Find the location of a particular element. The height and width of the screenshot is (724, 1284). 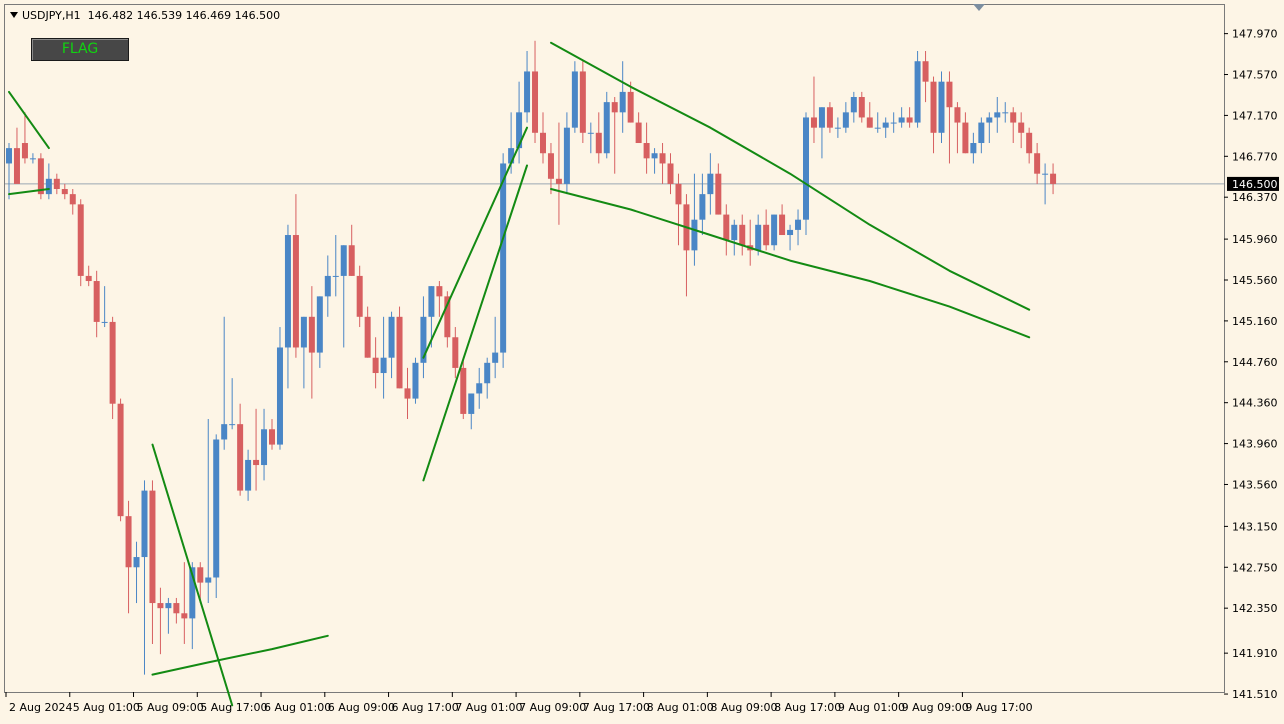

y-tick-label: 141.510 is located at coordinates (1255, 694).